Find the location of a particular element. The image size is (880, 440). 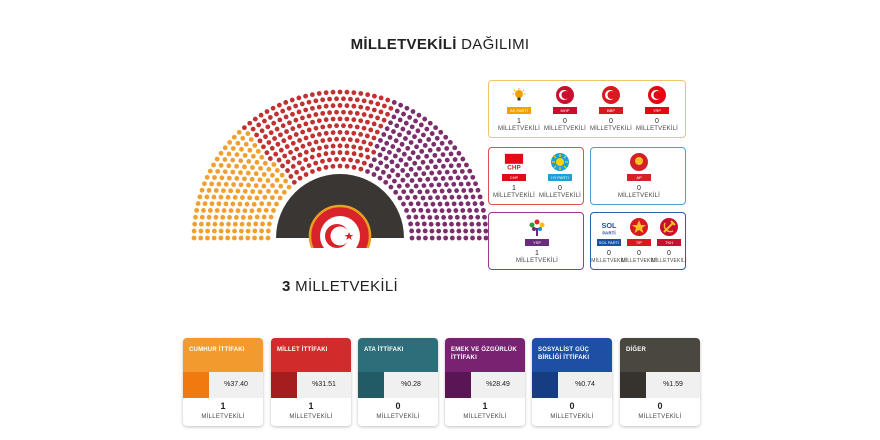

party-tkh: TKH 0 MİLLETVEKİLİ is located at coordinates (669, 240).